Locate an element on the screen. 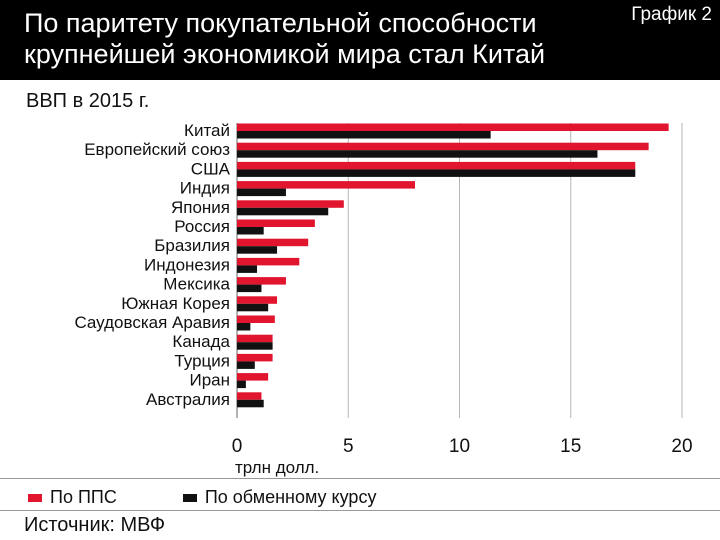 The width and height of the screenshot is (720, 540). category-label-0: Китай is located at coordinates (207, 130).